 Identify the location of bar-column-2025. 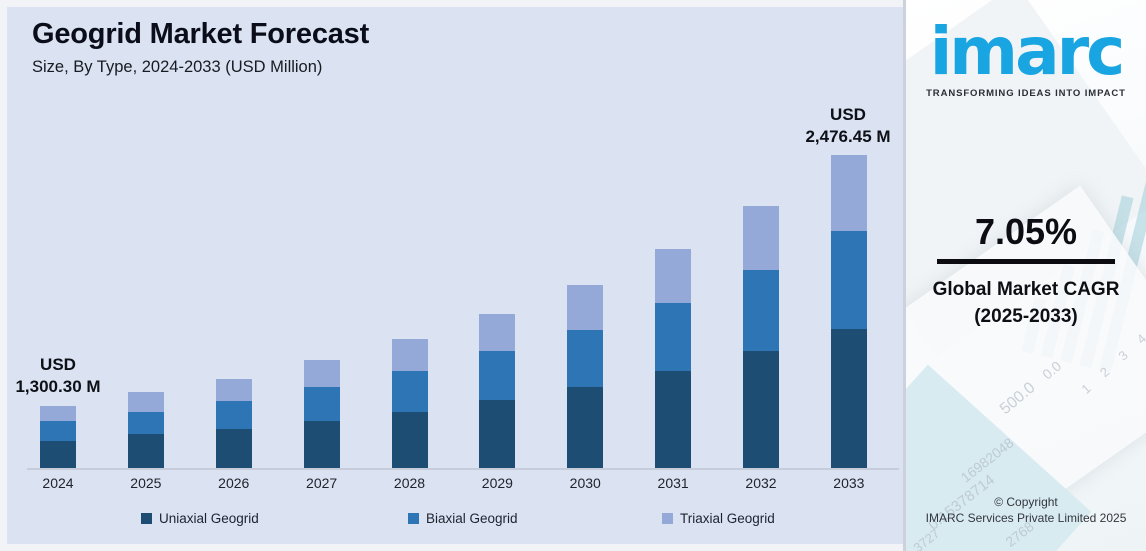
(145, 430).